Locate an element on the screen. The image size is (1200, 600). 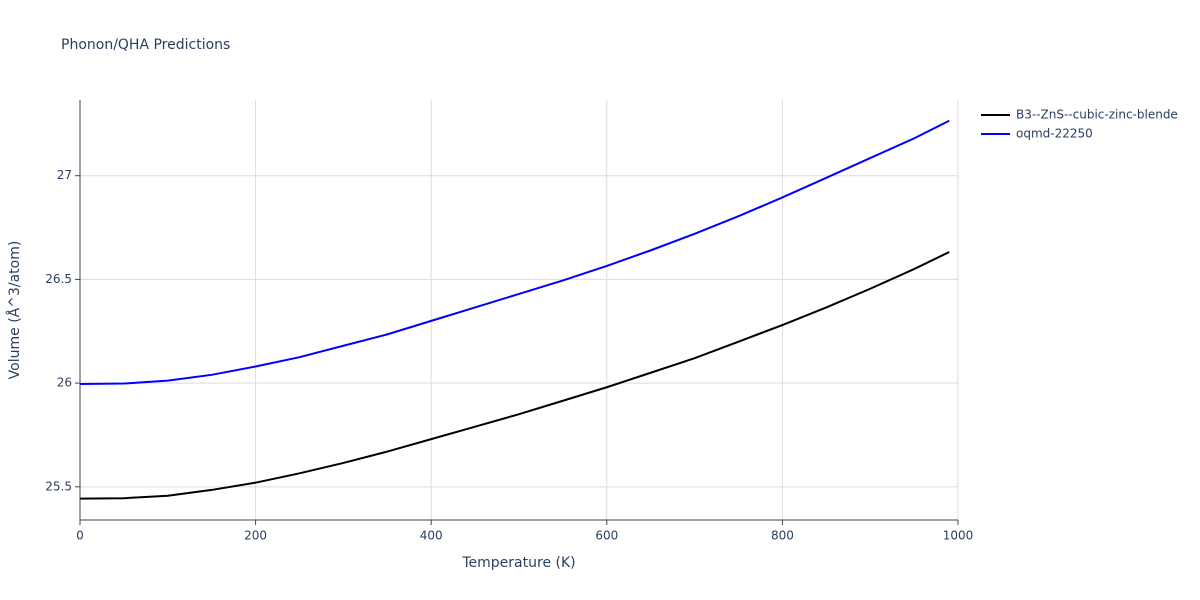
y-axis-title: Volume (Å^3/atom) is located at coordinates (14, 310).